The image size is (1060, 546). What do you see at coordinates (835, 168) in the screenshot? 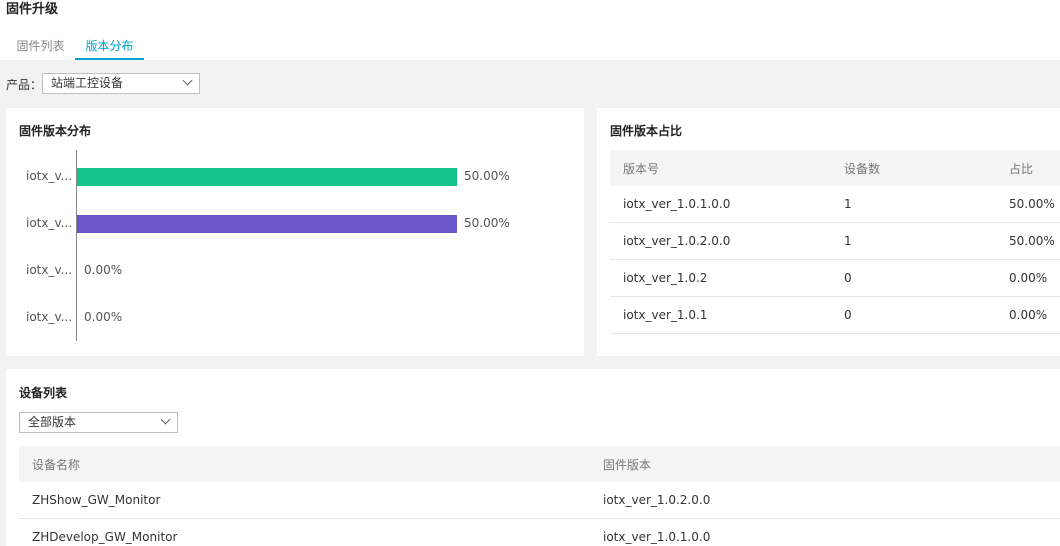
I see `ratio-table-header: 版本号 设备数 占比` at bounding box center [835, 168].